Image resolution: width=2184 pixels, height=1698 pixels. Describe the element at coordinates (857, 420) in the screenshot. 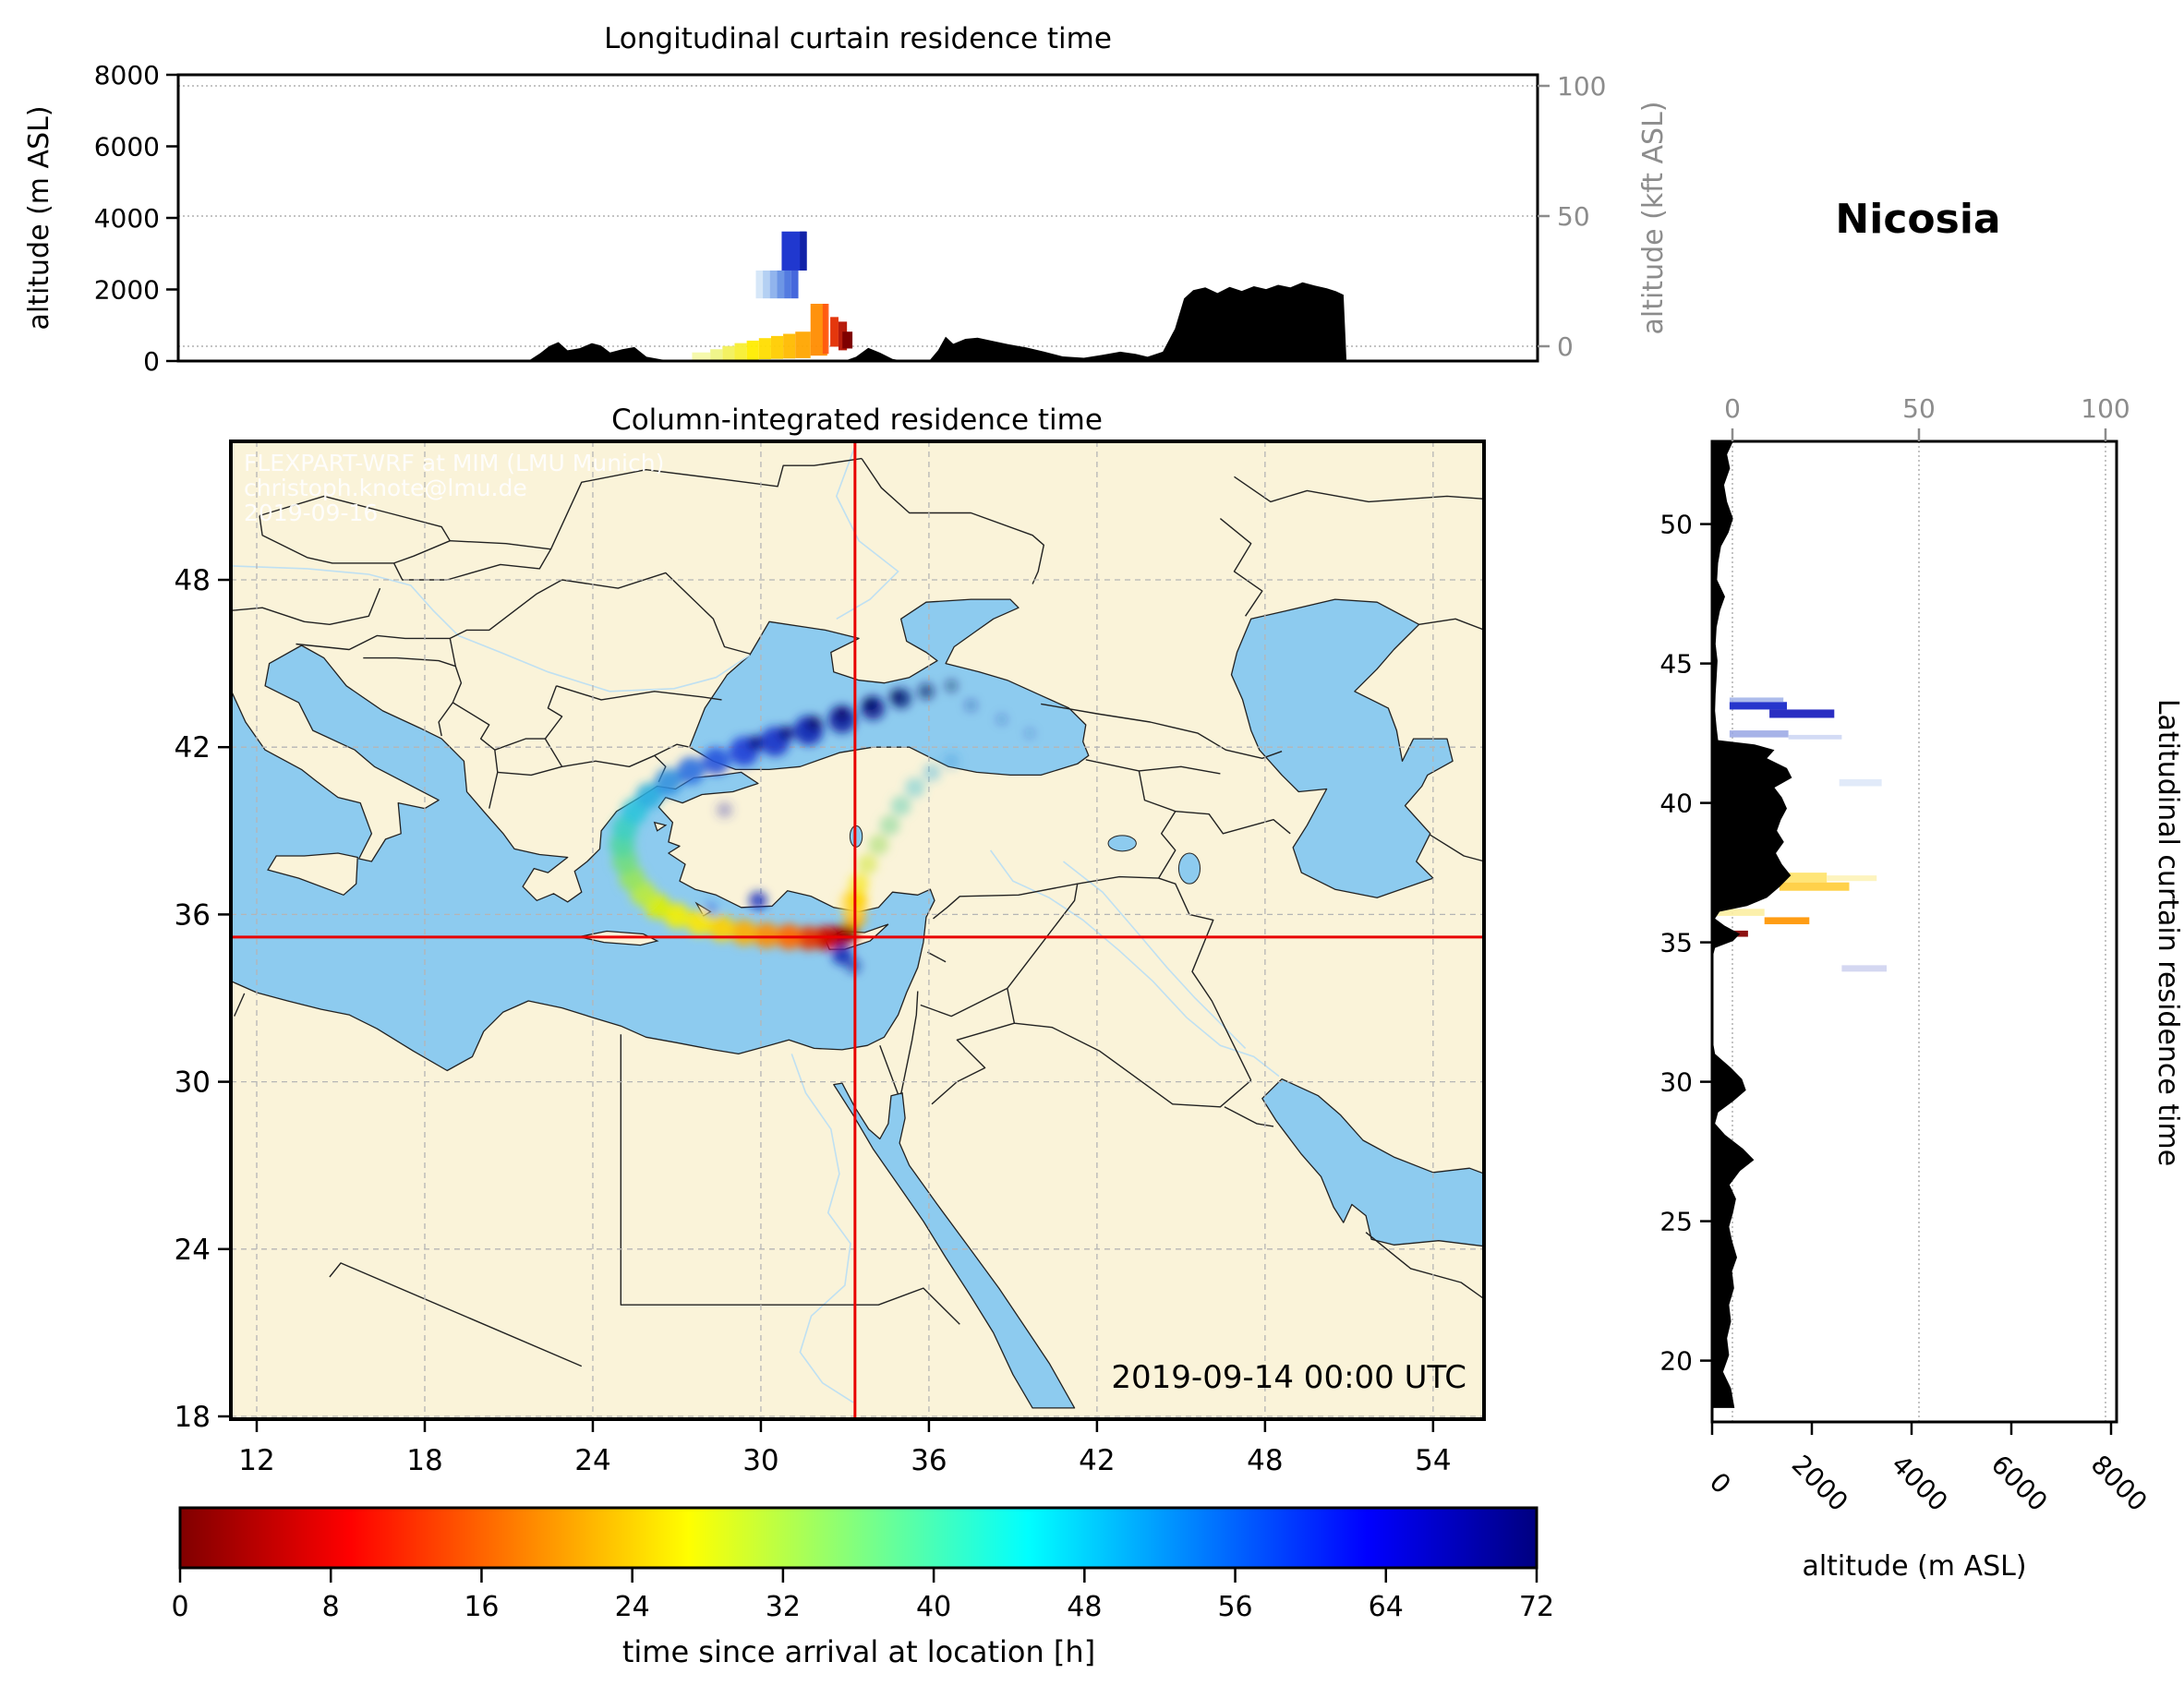

I see `map-title: Column-integrated residence time` at that location.